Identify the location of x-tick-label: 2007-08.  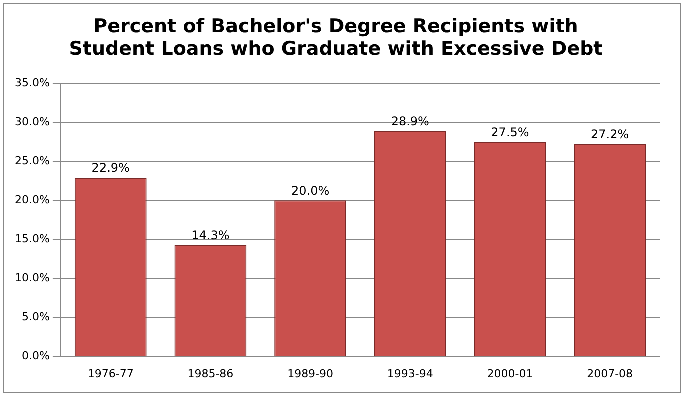
(610, 373).